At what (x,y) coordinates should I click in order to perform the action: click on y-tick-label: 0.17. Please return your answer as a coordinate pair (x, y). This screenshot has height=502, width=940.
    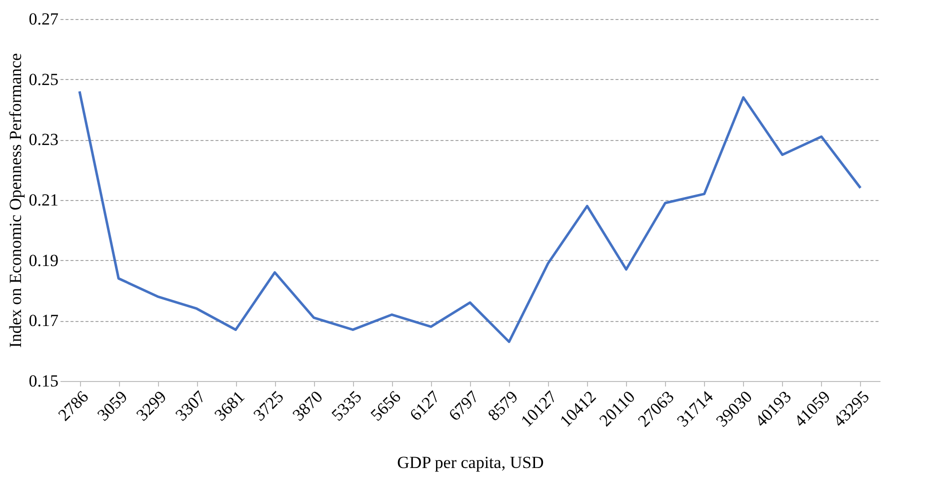
    Looking at the image, I should click on (43, 320).